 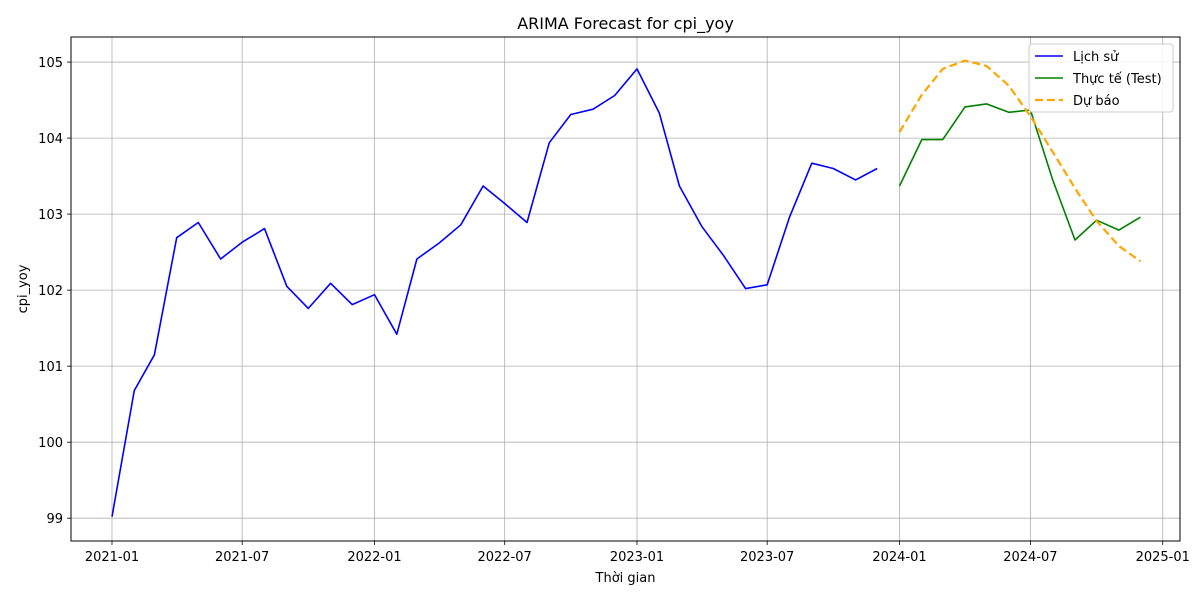 I want to click on x-tick-label: 2024-01, so click(x=899, y=557).